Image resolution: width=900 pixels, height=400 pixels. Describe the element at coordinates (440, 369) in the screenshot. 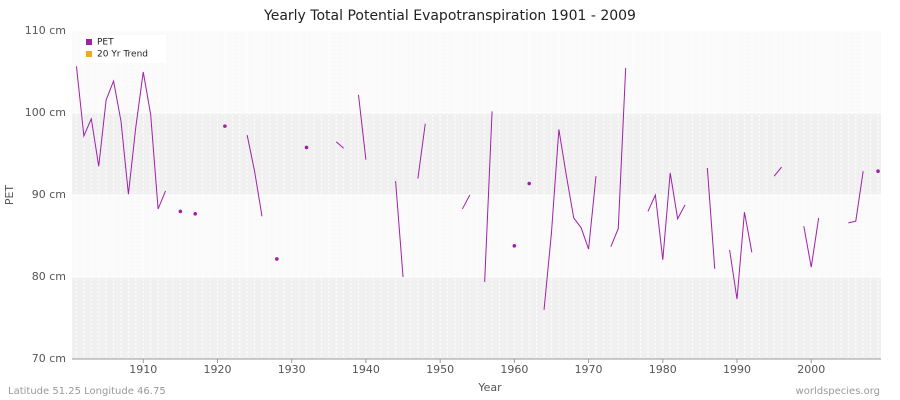

I see `x-tick-label: 1950` at that location.